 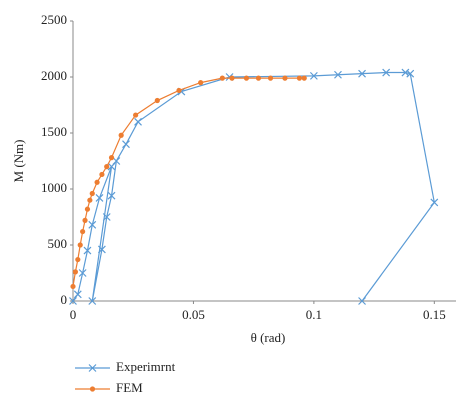 What do you see at coordinates (268, 337) in the screenshot?
I see `x-axis-label: θ (rad)` at bounding box center [268, 337].